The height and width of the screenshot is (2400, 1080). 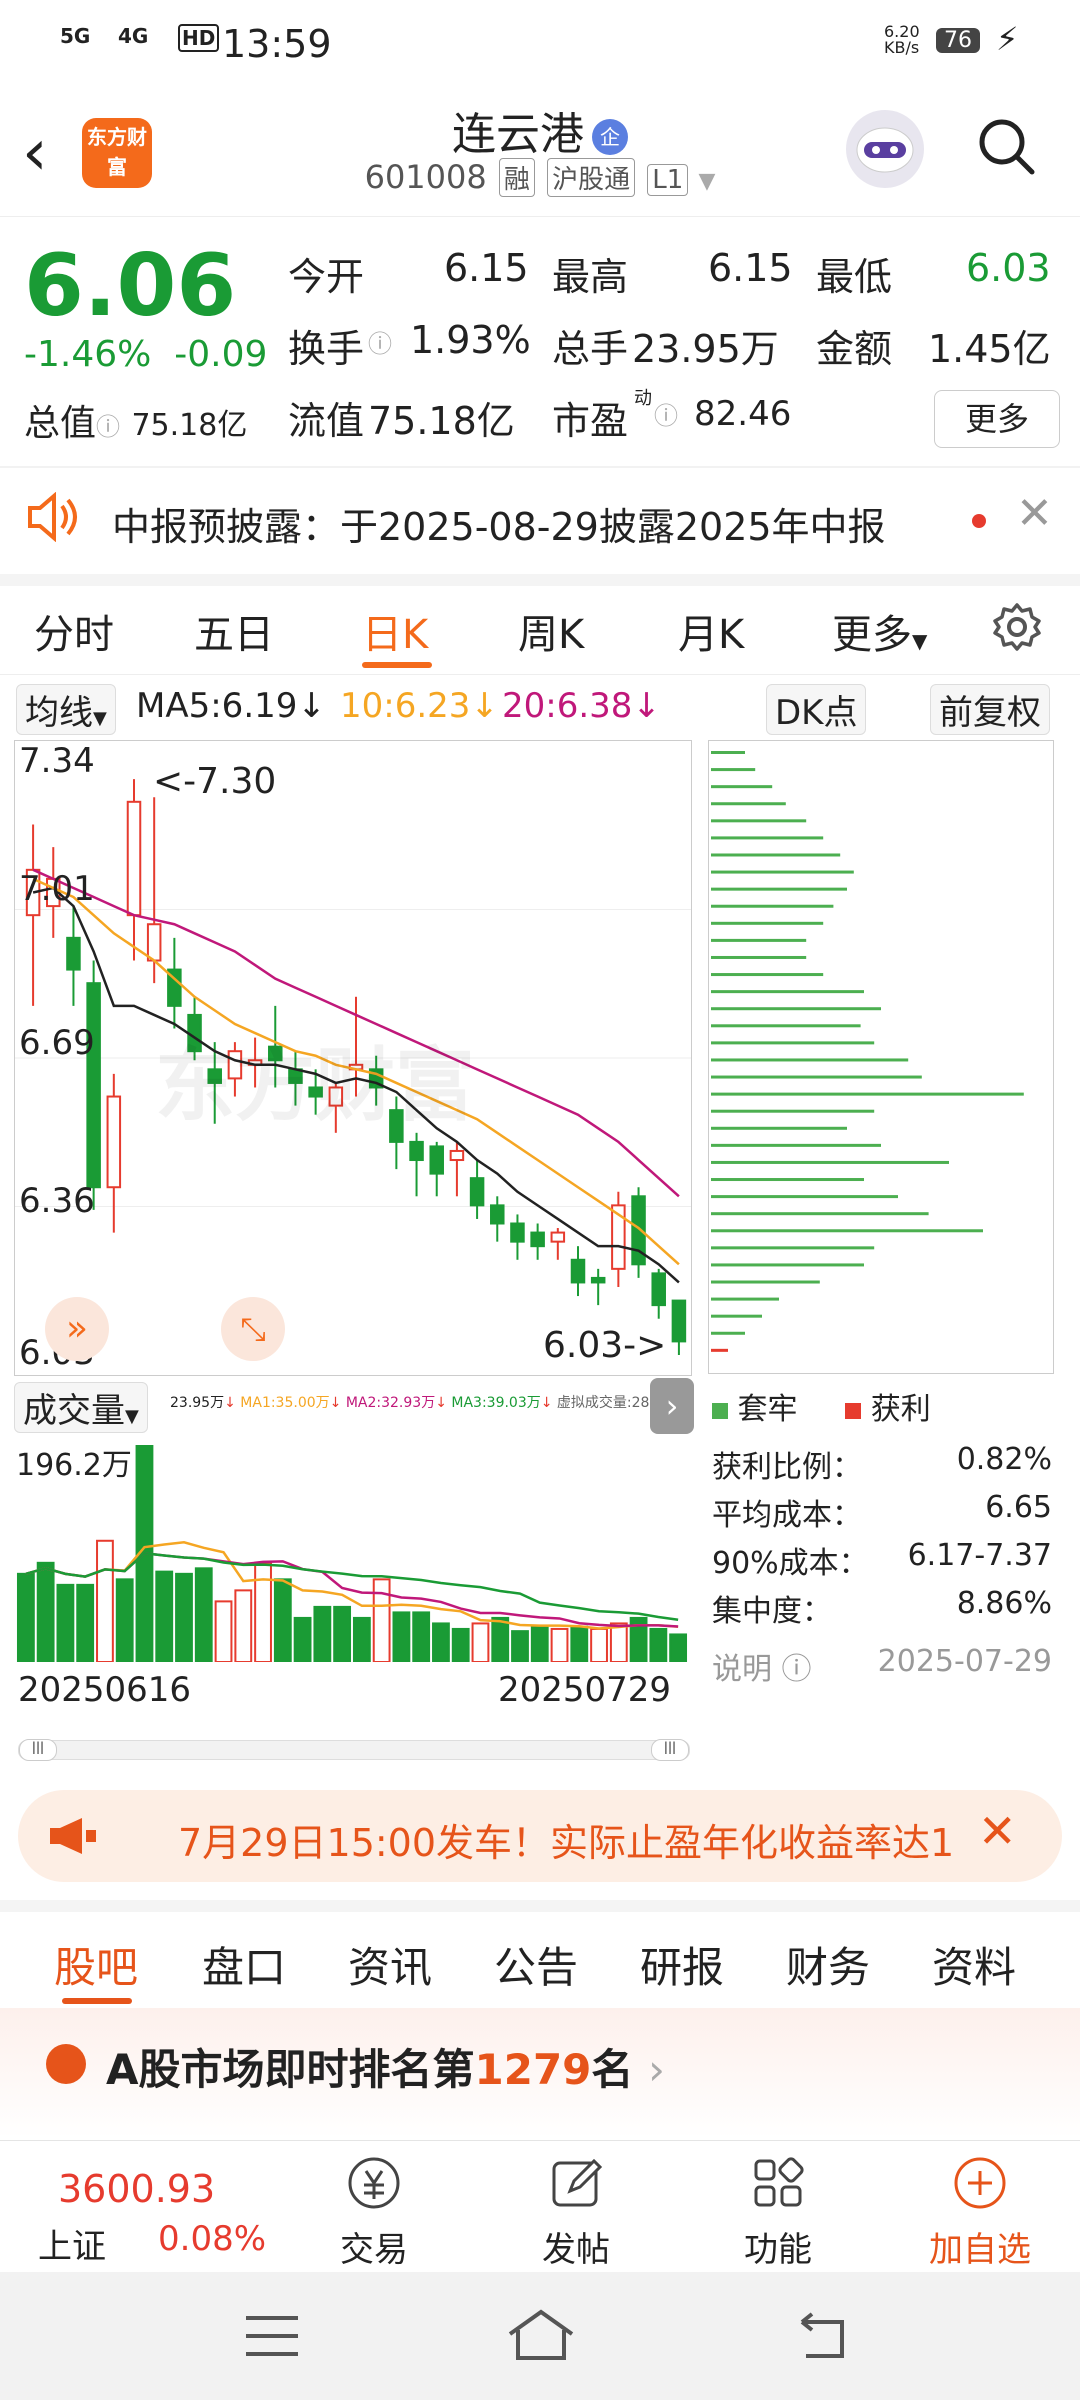 What do you see at coordinates (872, 635) in the screenshot?
I see `tab-more-label: 更多` at bounding box center [872, 635].